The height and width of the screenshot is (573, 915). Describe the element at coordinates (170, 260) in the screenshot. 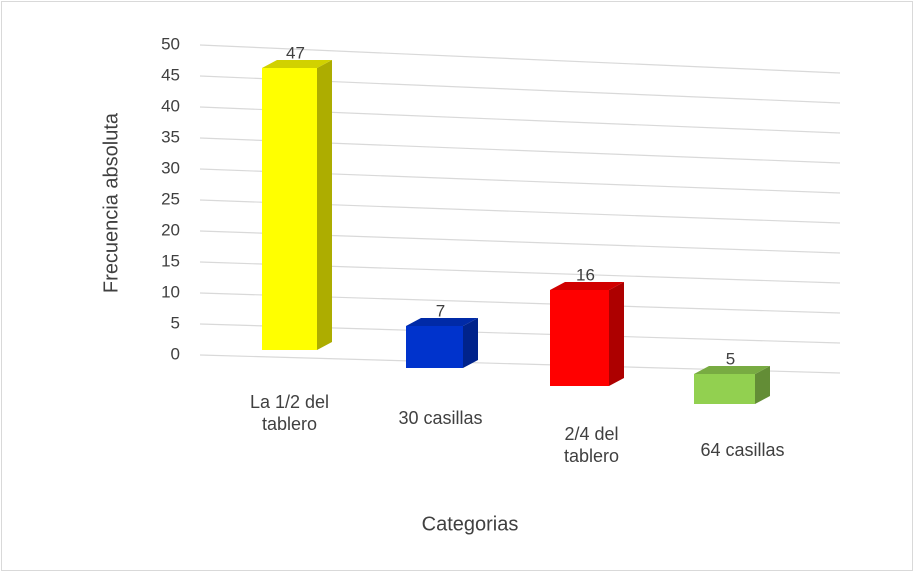

I see `y-tick-label: 15` at that location.